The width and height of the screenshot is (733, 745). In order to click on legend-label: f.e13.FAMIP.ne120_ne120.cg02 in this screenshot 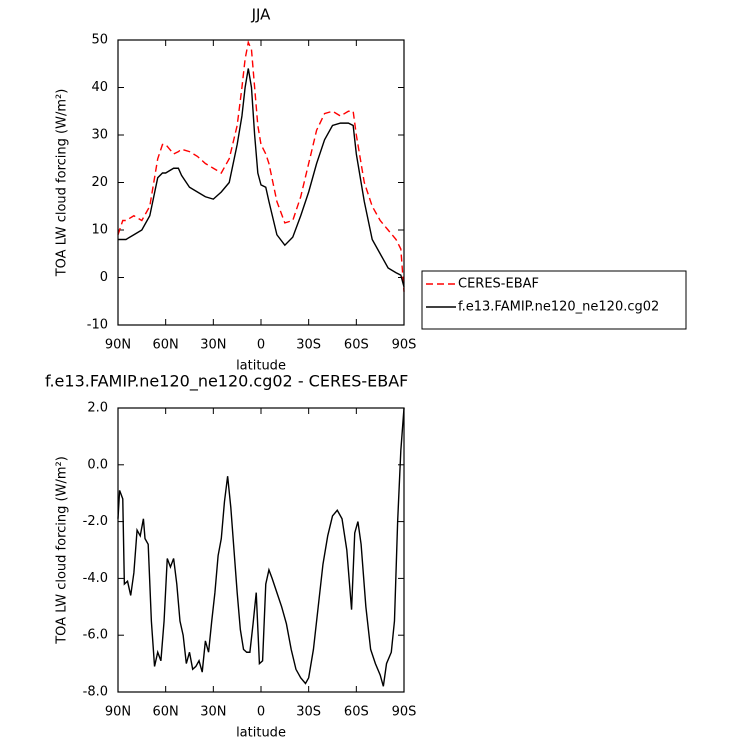, I will do `click(558, 307)`.